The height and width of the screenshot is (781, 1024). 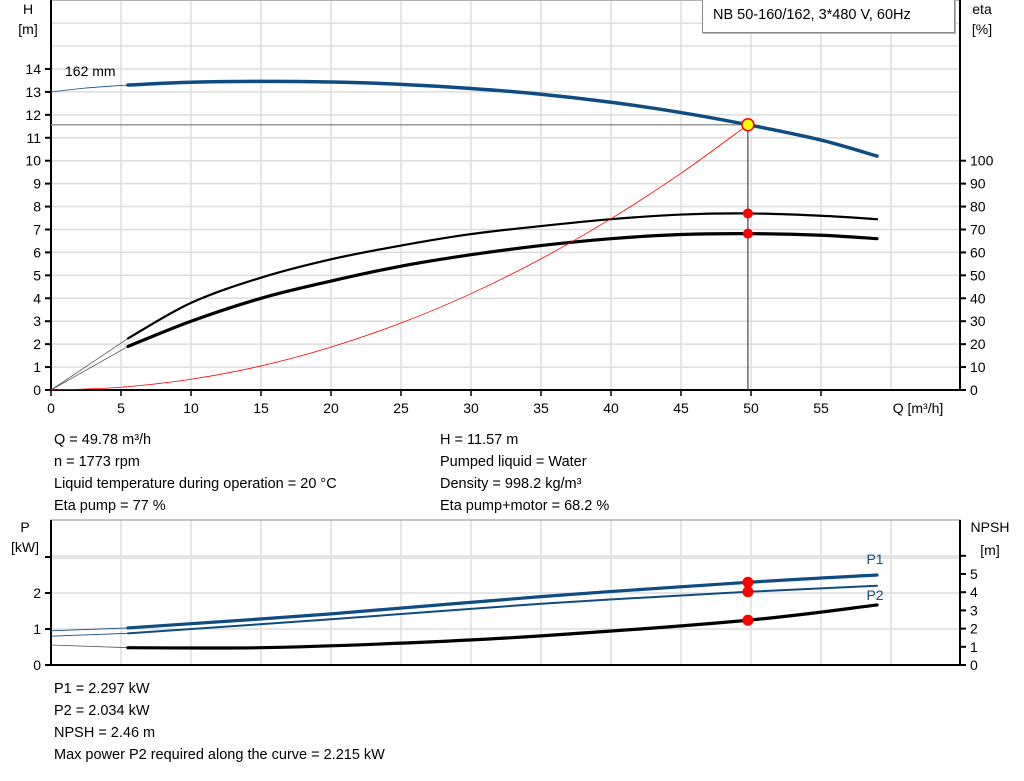 What do you see at coordinates (33, 115) in the screenshot?
I see `y-tick-label: 12` at bounding box center [33, 115].